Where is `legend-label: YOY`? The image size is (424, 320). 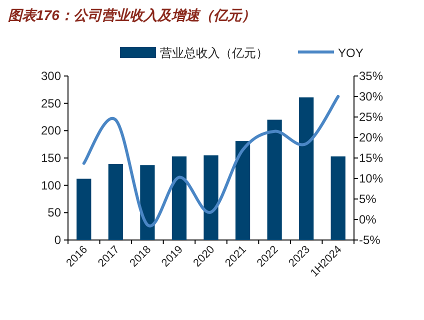 legend-label: YOY is located at coordinates (351, 53).